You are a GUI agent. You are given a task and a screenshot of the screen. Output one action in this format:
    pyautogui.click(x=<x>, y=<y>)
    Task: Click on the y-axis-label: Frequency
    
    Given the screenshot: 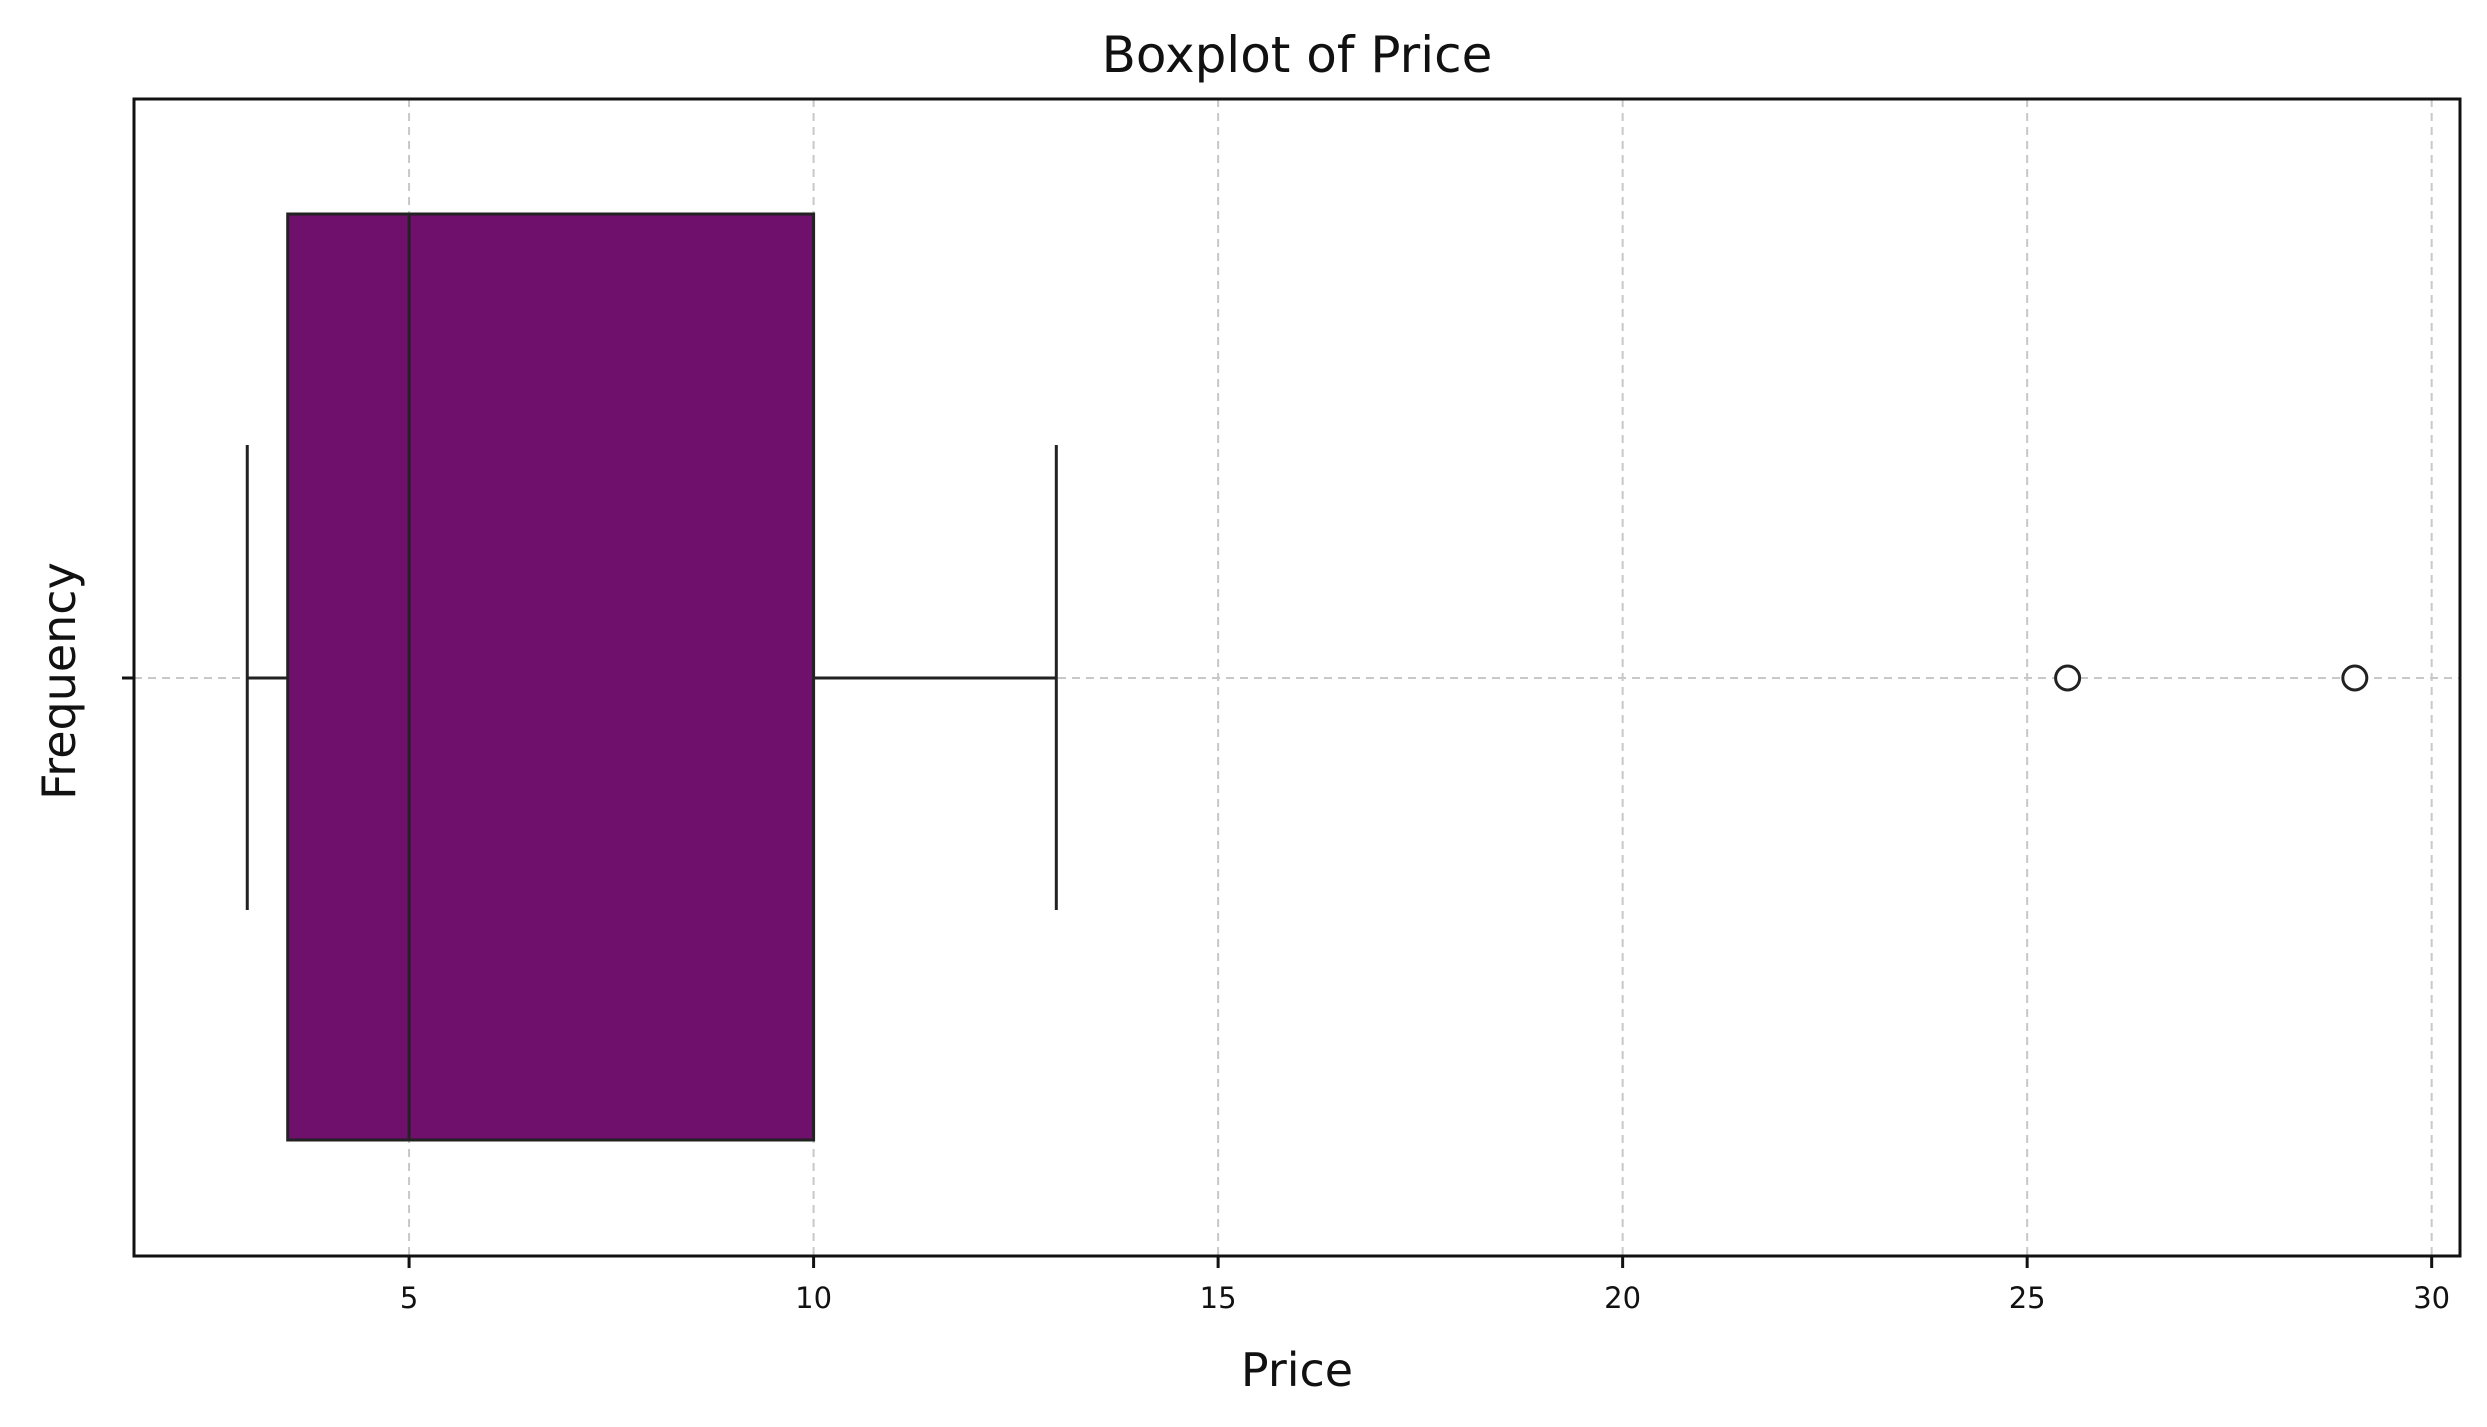 What is the action you would take?
    pyautogui.click(x=59, y=681)
    